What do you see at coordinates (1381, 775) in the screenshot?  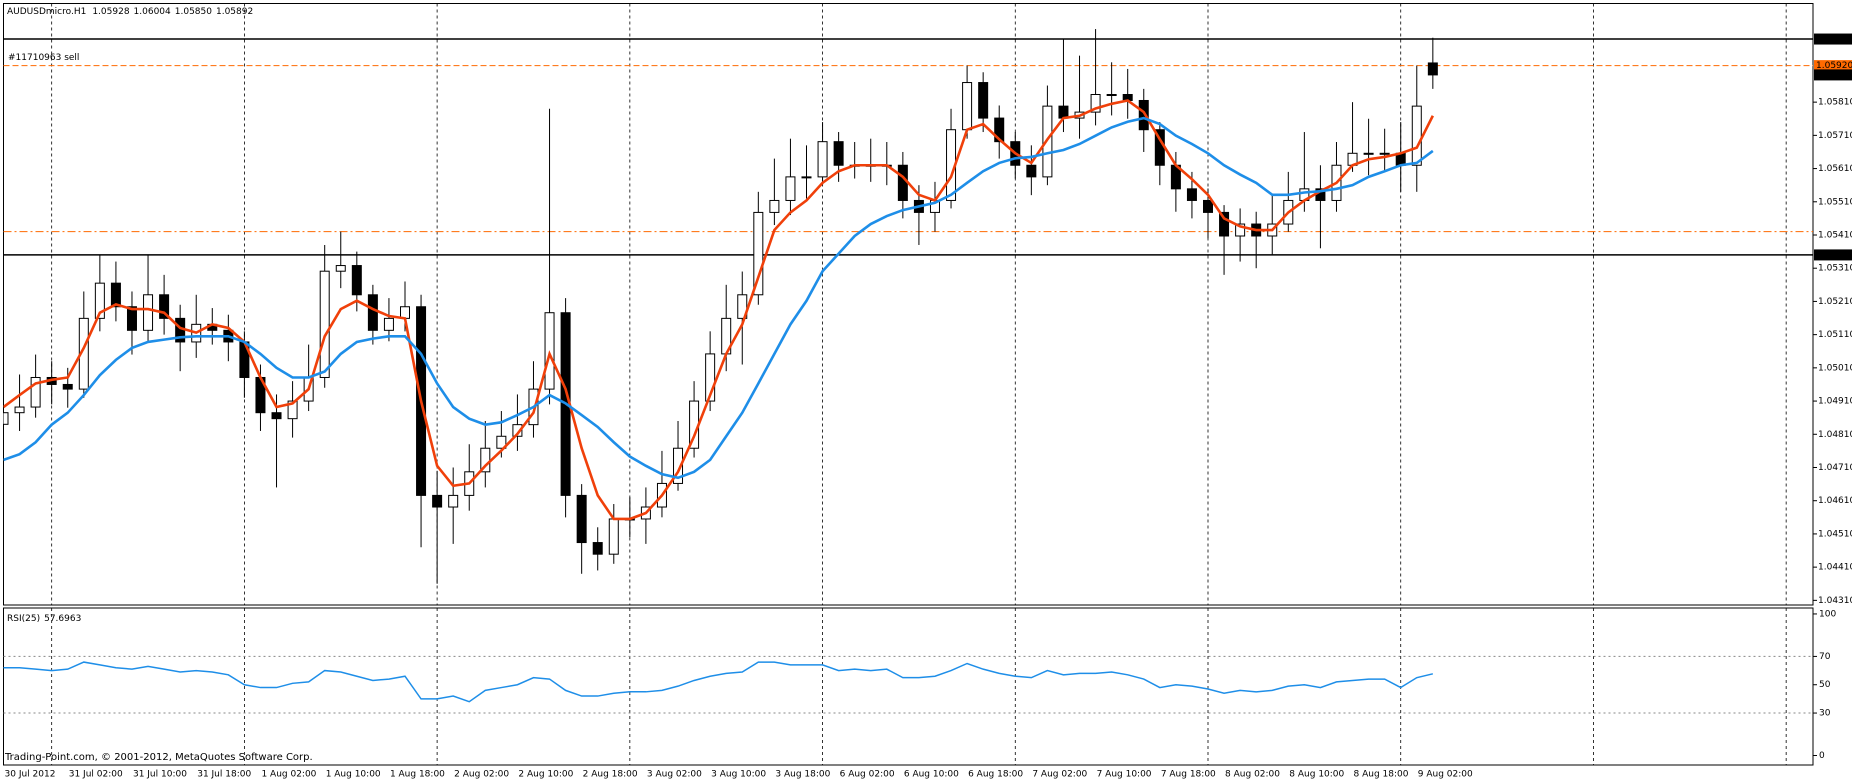 I see `x-tick-label: 8 Aug 18:00` at bounding box center [1381, 775].